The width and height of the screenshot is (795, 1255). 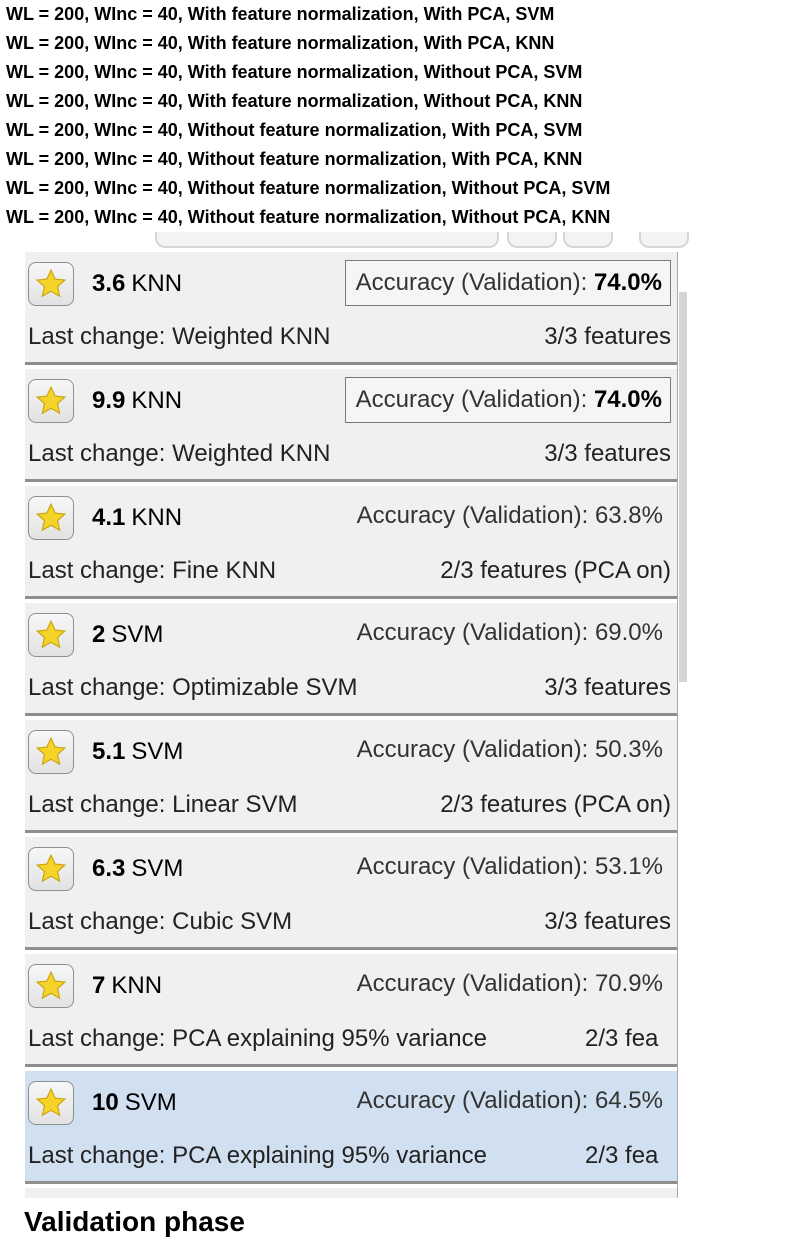 I want to click on last-change-text: Last change: Cubic SVM, so click(x=160, y=921).